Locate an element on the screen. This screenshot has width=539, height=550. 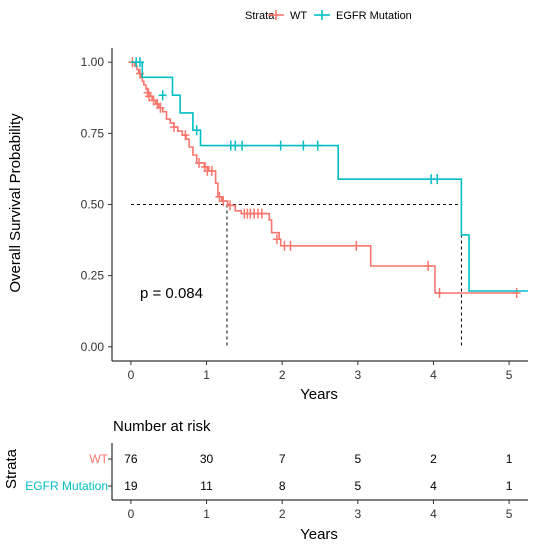
risk-strata-label: Strata is located at coordinates (11, 468).